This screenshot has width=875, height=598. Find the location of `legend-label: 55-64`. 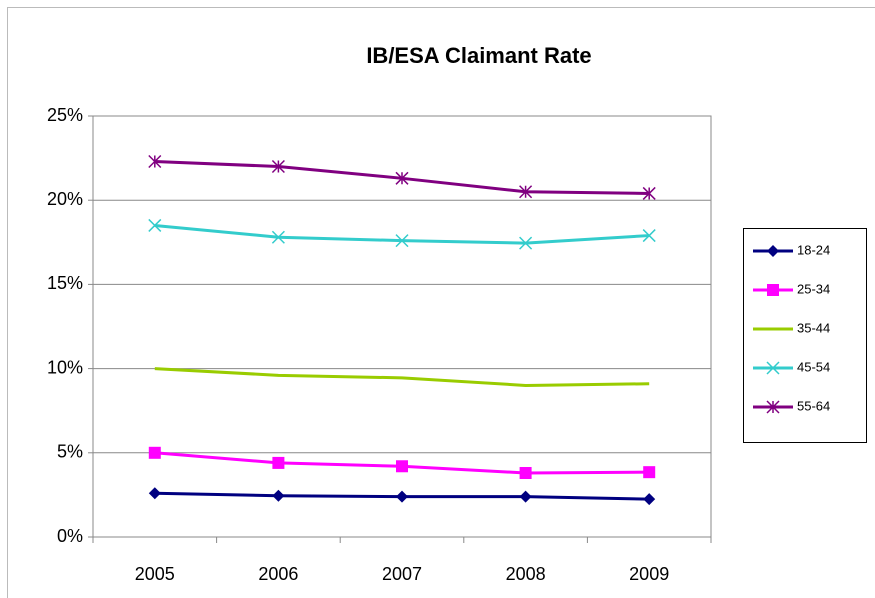

legend-label: 55-64 is located at coordinates (813, 405).